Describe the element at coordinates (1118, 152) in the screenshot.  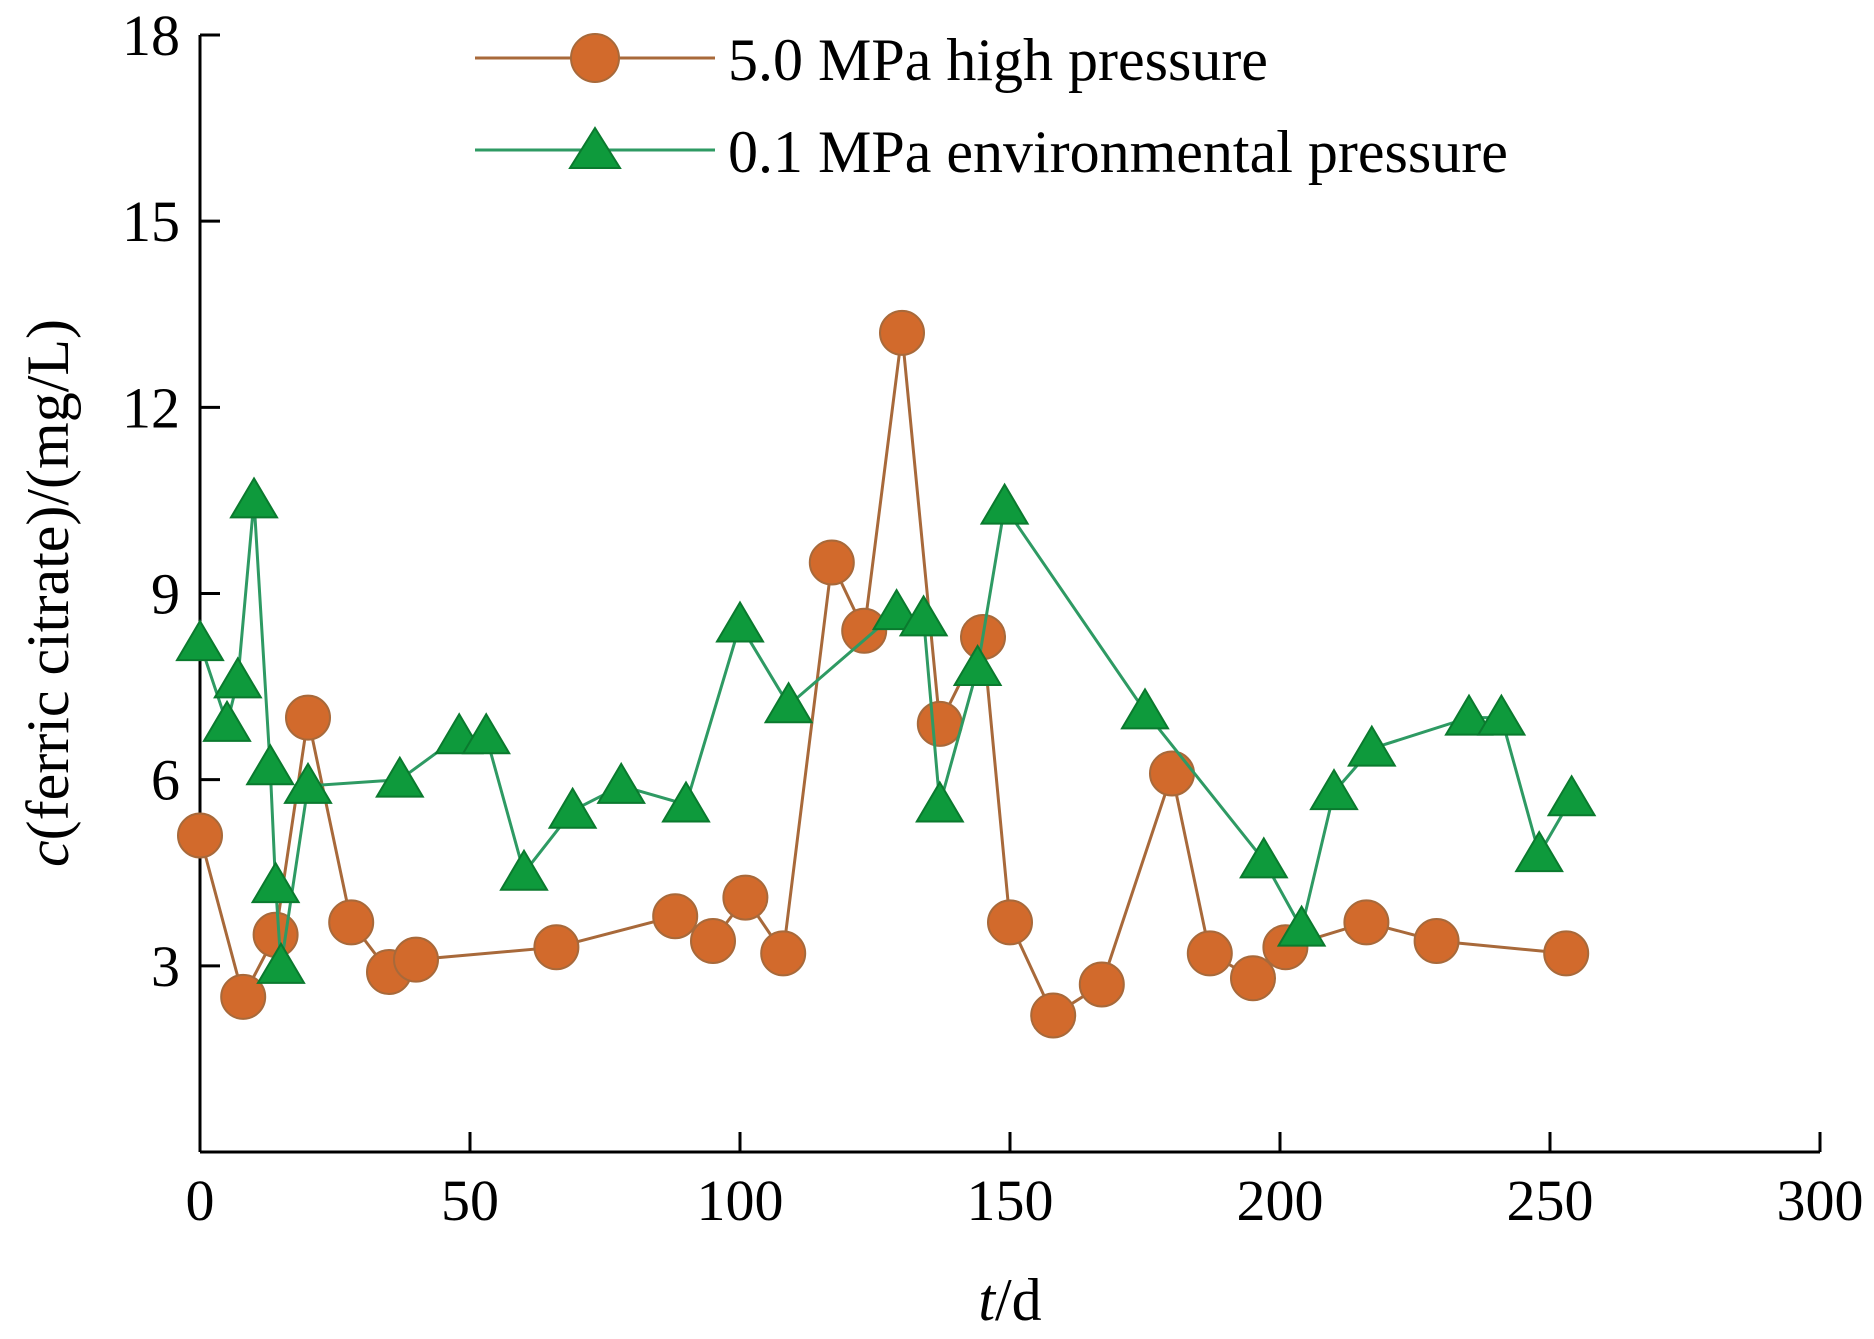
I see `legend-label-environmental-pressure: 0.1 MPa environmental pressure` at that location.